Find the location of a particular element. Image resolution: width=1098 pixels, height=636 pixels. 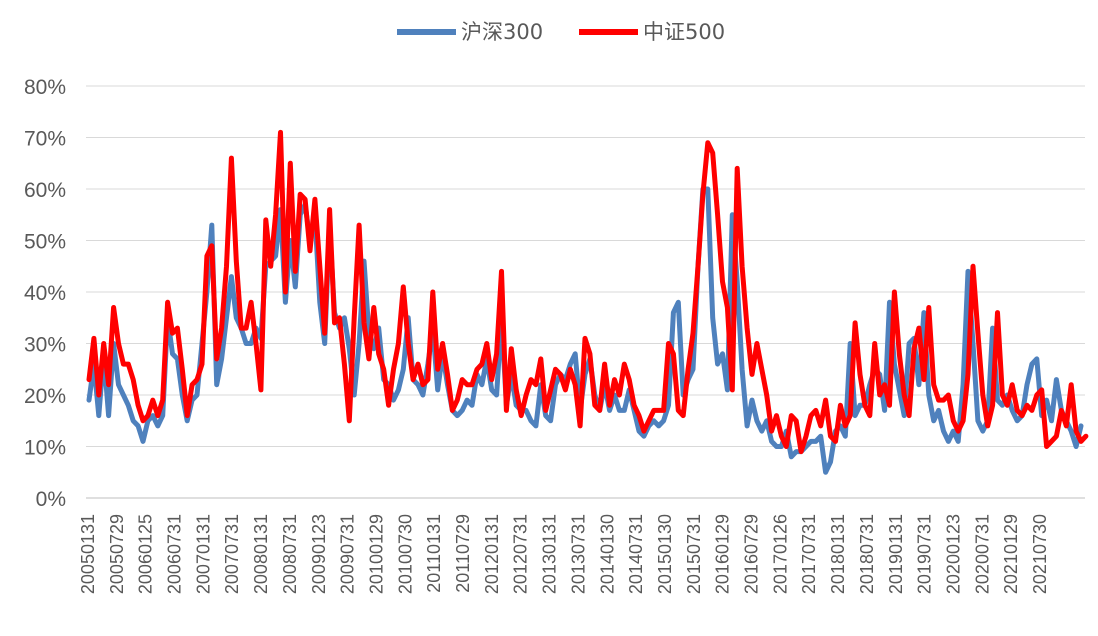

x-tick-label: 20210730 is located at coordinates (1040, 554).